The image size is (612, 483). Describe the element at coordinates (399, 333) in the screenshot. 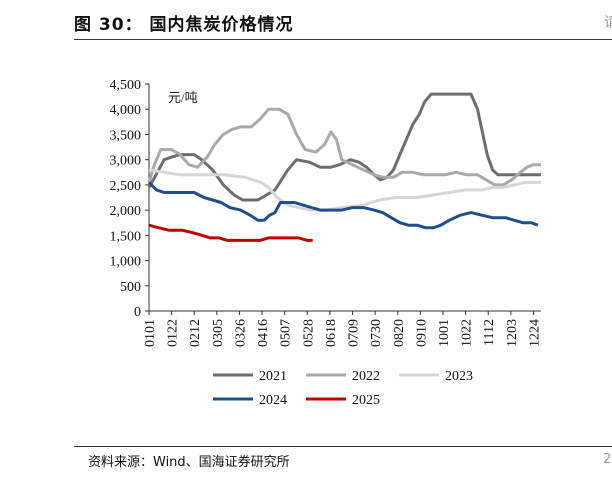

I see `x-tick-label: 0820` at that location.